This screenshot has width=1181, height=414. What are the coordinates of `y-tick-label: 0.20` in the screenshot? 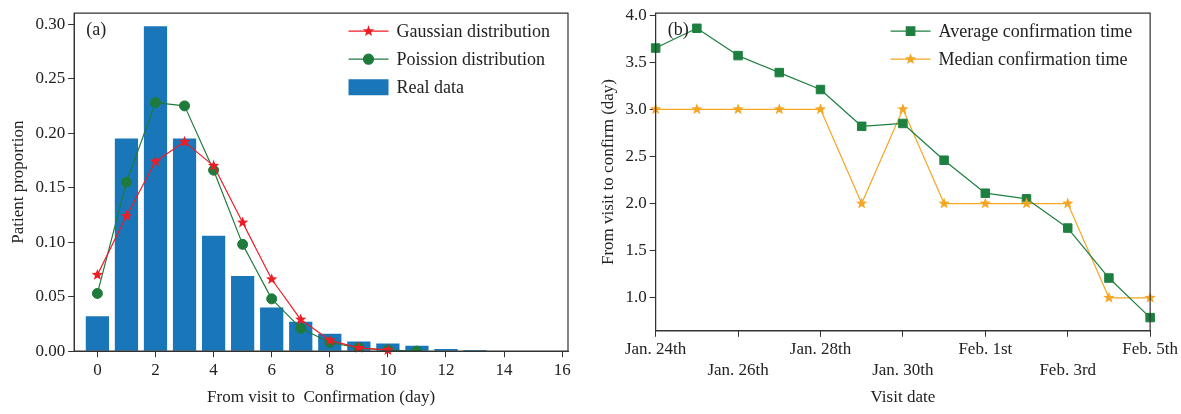 It's located at (50, 132).